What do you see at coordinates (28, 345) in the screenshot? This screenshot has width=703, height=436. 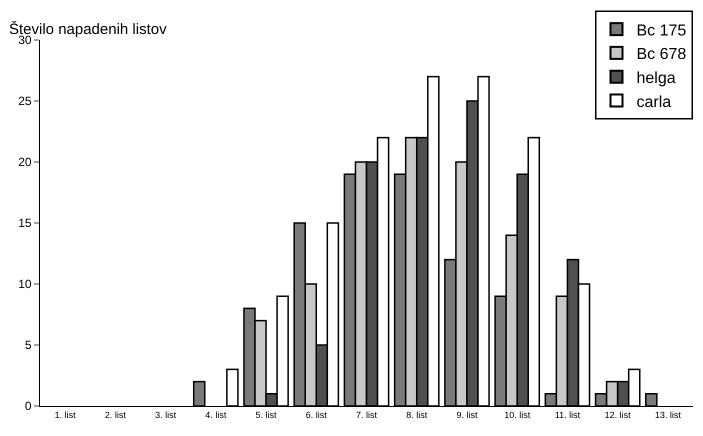 I see `y-tick-label: 5` at bounding box center [28, 345].